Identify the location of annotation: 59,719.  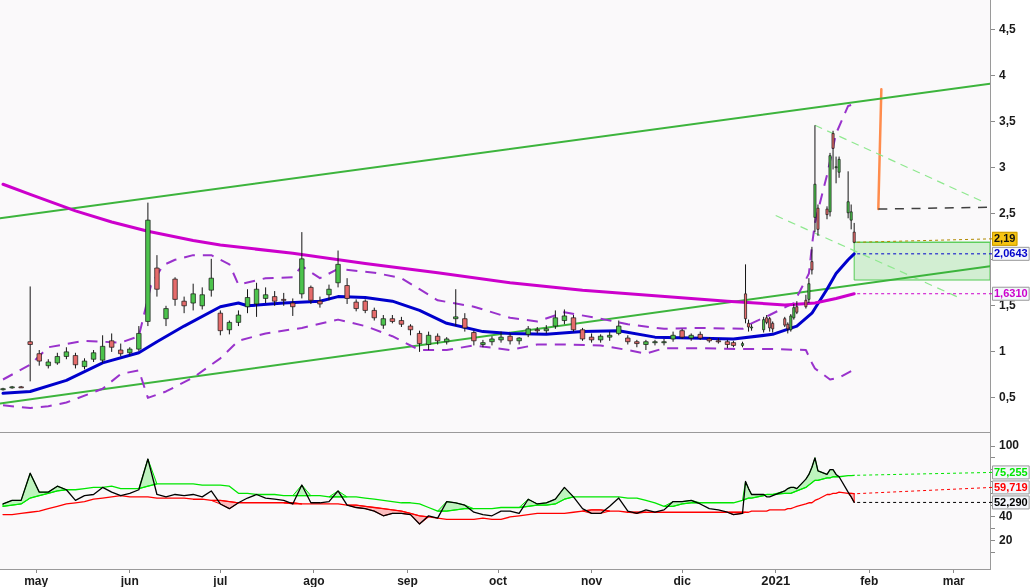
(1011, 486).